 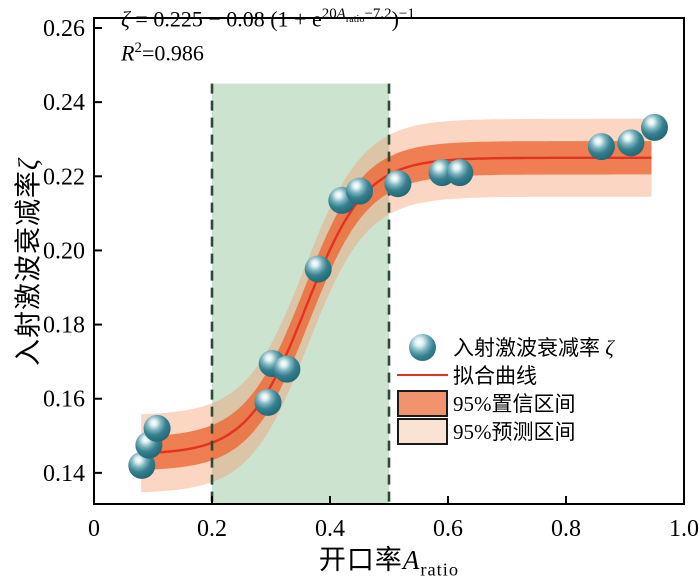 I want to click on legend: 入射激波衰减率 ζ 拟合曲线 95%置信区间 95%预测区间, so click(x=505, y=389).